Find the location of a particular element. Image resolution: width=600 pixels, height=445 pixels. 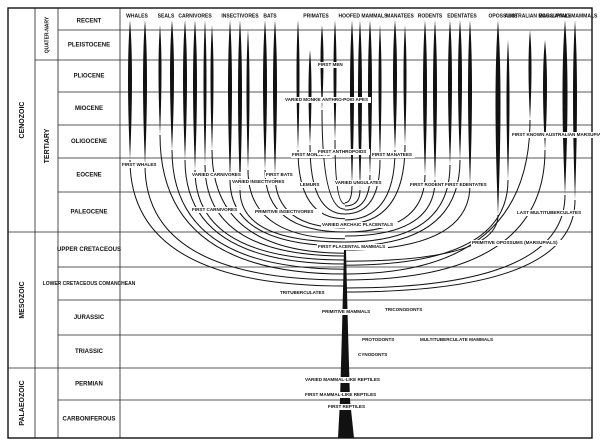

group-label: WHALES is located at coordinates (137, 16).